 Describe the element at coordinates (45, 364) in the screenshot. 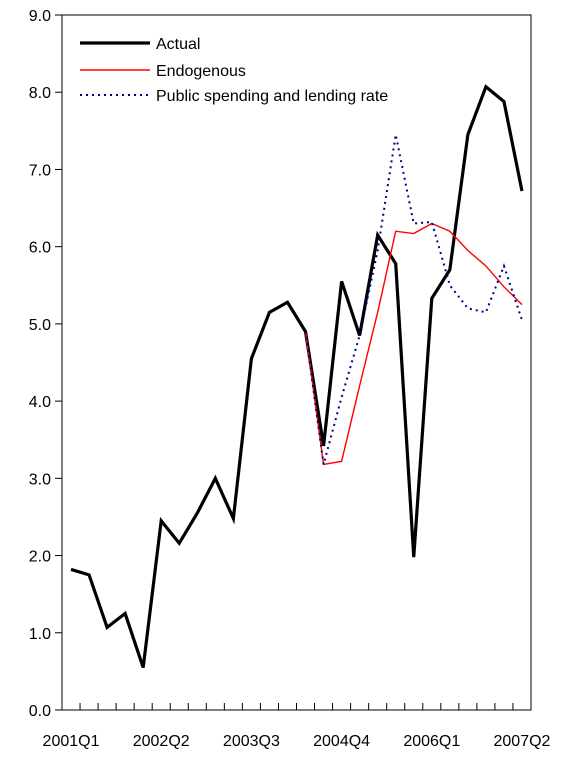

I see `y-axis: 0.0 1.0 2.0 3.0 4.0 5.0 6.0 7.0 8.0 9.0` at that location.